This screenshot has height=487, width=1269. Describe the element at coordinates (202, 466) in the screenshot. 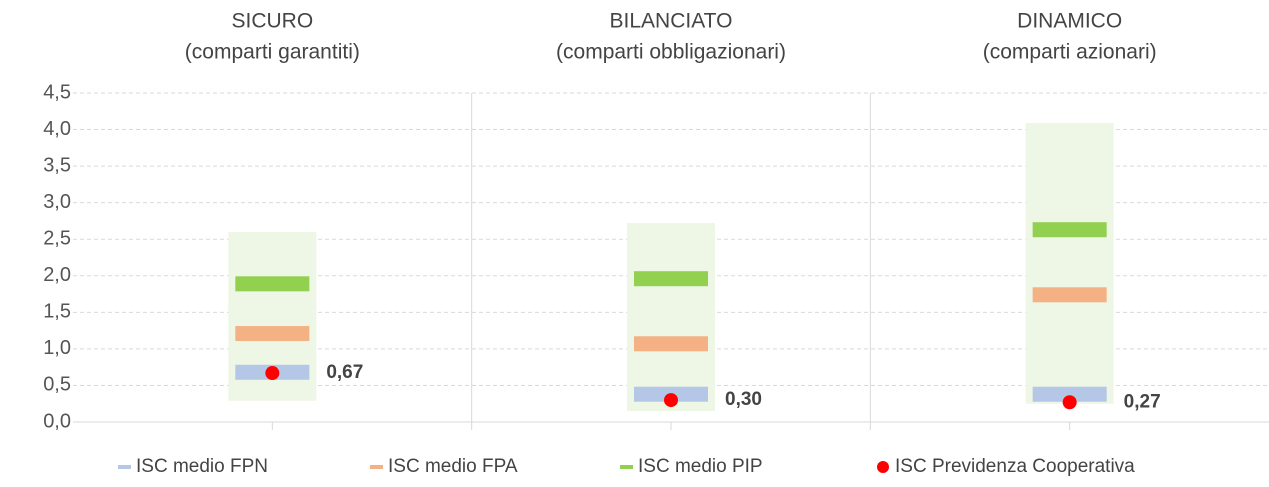

I see `legend-label: ISC medio FPN` at that location.